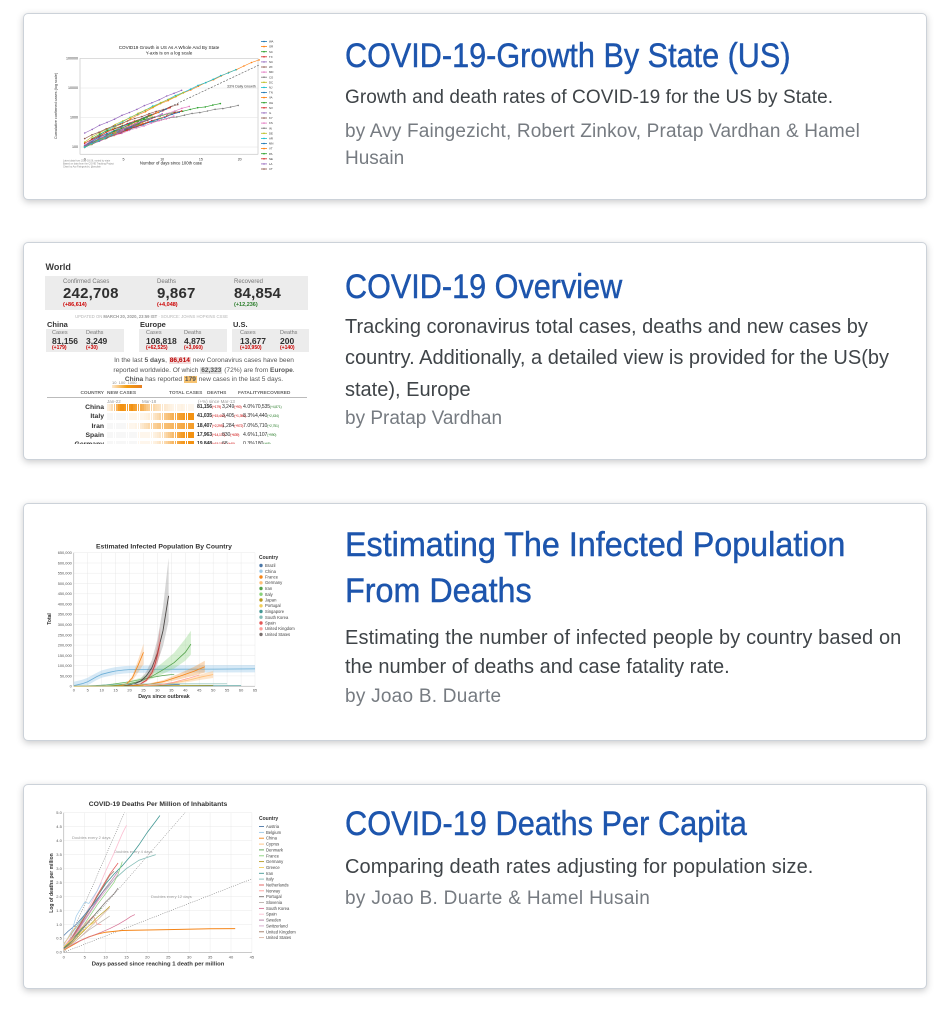 The height and width of the screenshot is (1018, 940). What do you see at coordinates (65, 552) in the screenshot?
I see `svg-text: 650,000` at bounding box center [65, 552].